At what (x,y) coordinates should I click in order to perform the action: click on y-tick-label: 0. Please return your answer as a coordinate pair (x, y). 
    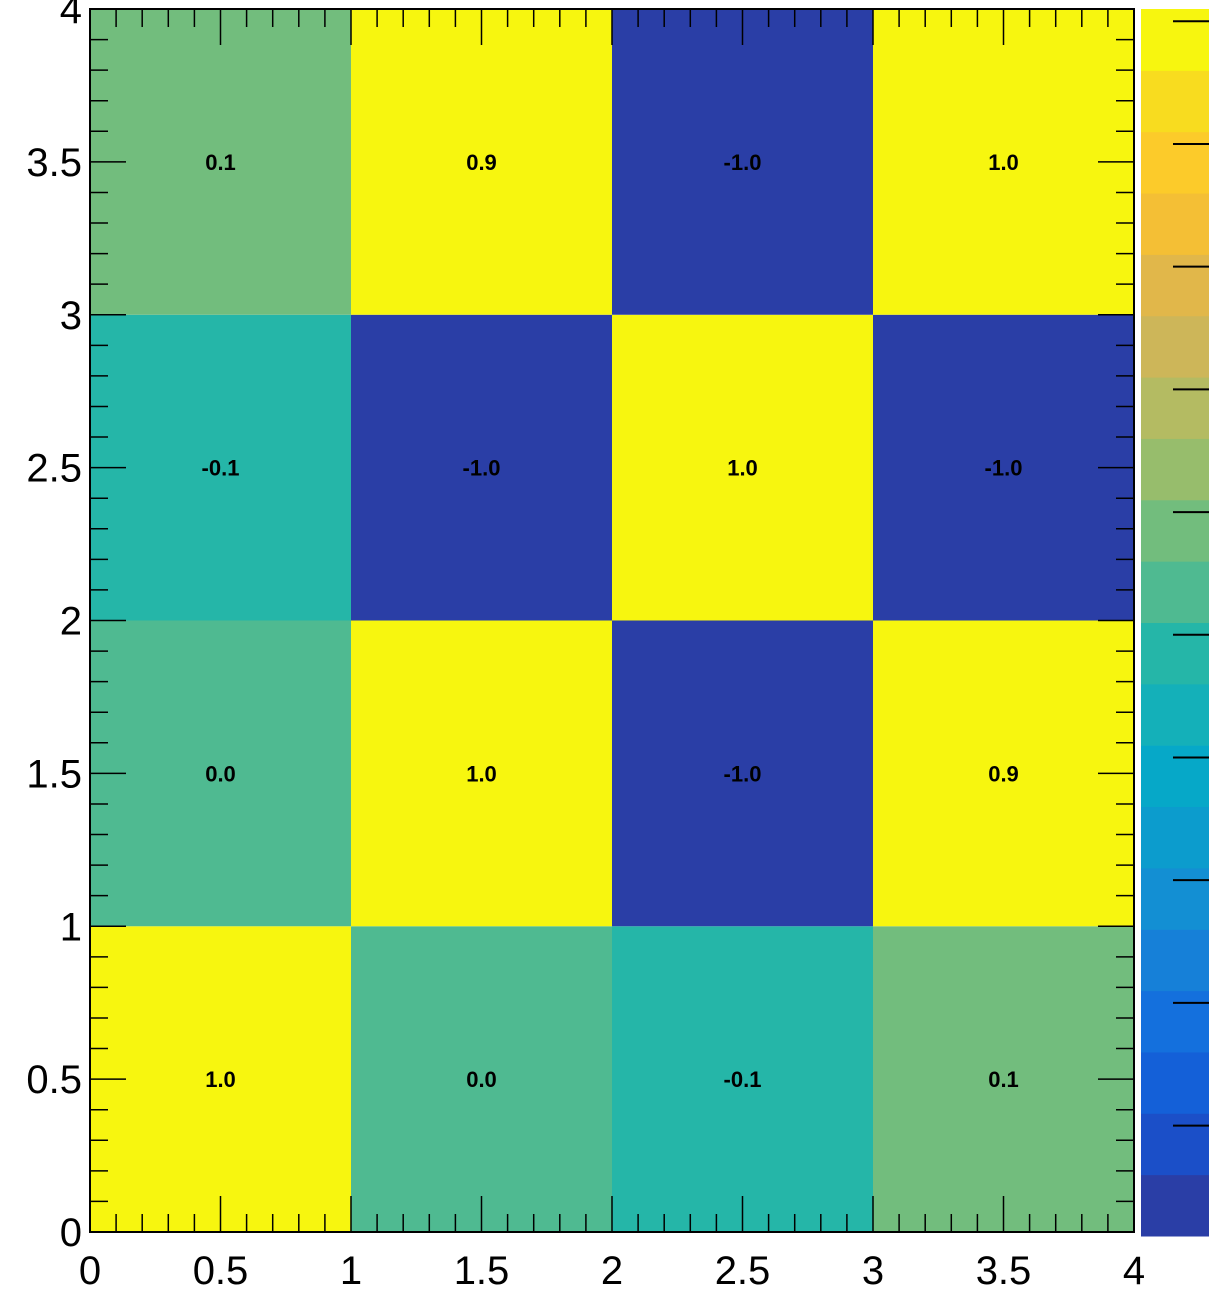
    Looking at the image, I should click on (71, 1233).